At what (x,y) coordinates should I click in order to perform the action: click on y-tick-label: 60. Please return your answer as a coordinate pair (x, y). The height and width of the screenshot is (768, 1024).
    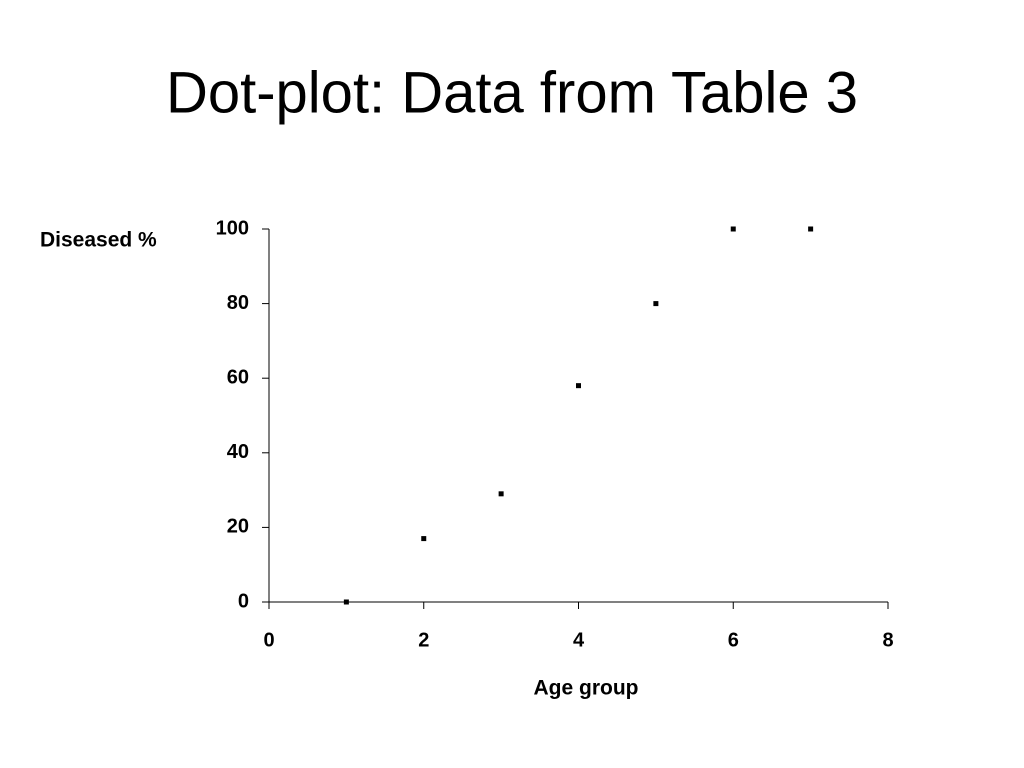
    Looking at the image, I should click on (238, 377).